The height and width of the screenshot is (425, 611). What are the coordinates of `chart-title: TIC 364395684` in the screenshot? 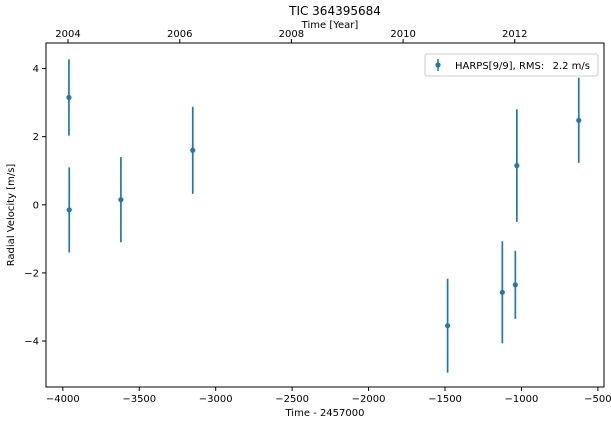 It's located at (334, 11).